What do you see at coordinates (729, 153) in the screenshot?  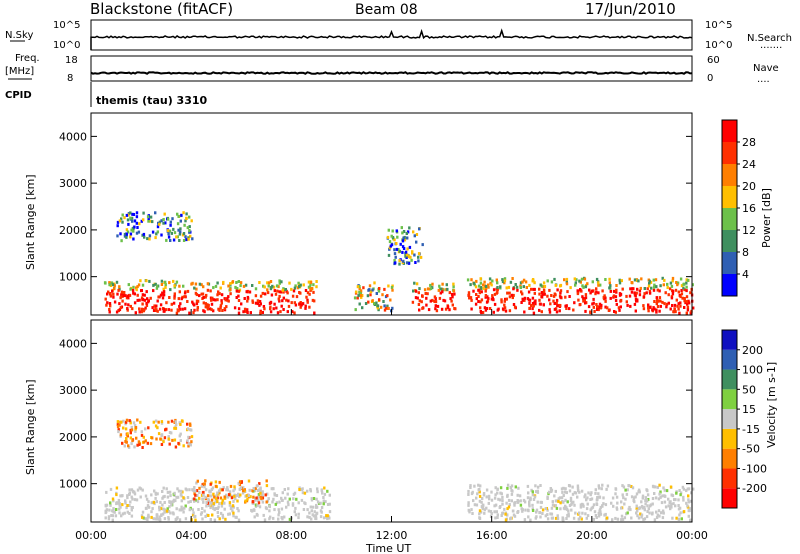 I see `colorbar-swatch` at bounding box center [729, 153].